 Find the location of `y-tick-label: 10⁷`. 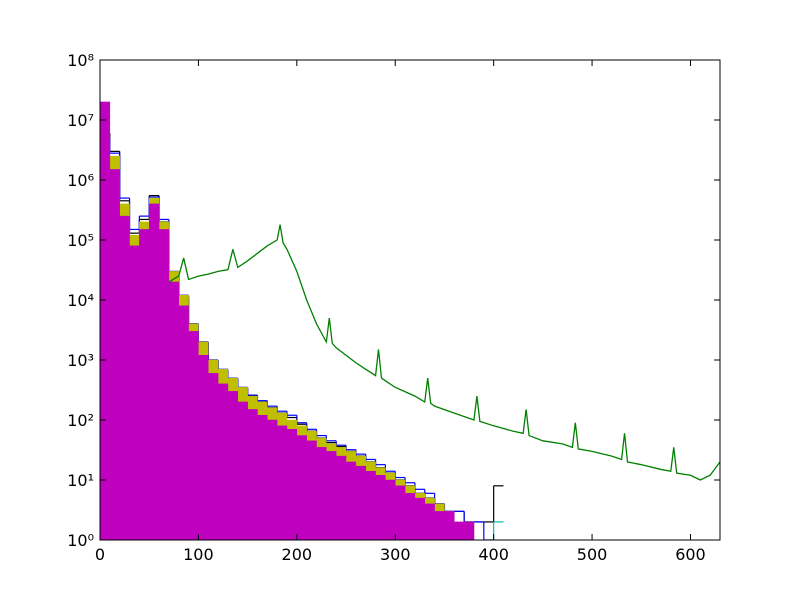

y-tick-label: 10⁷ is located at coordinates (80, 120).